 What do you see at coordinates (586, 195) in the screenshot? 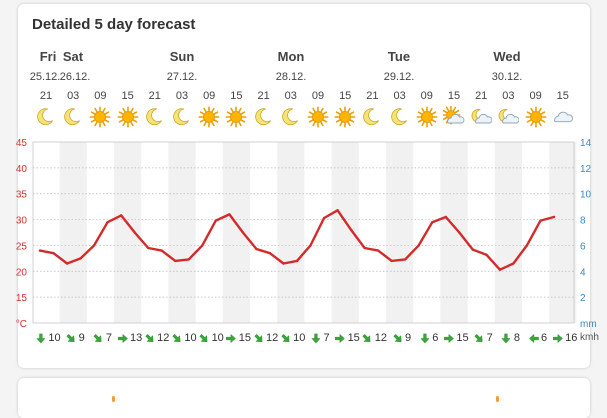
I see `y-right-tick-label: 10` at bounding box center [586, 195].